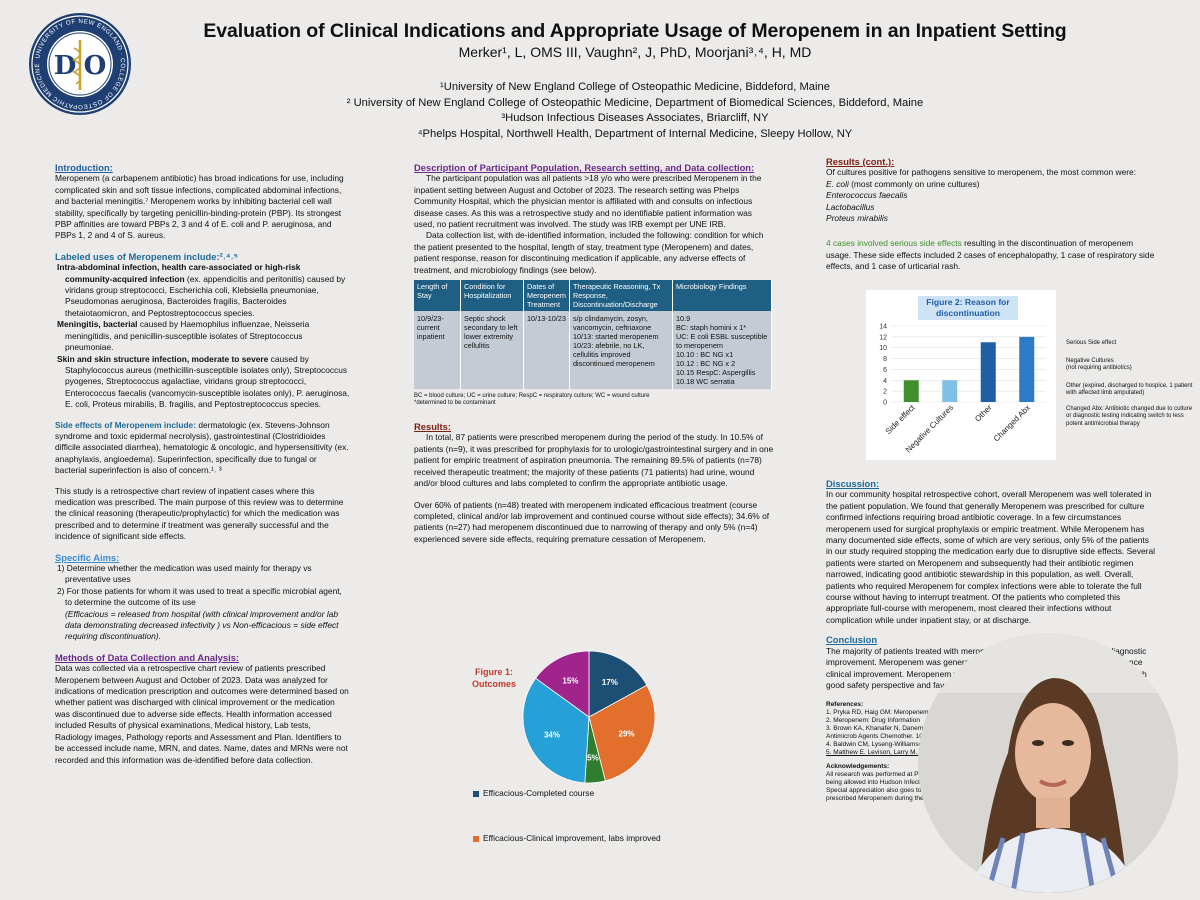  I want to click on y-tick-label: 10, so click(883, 348).